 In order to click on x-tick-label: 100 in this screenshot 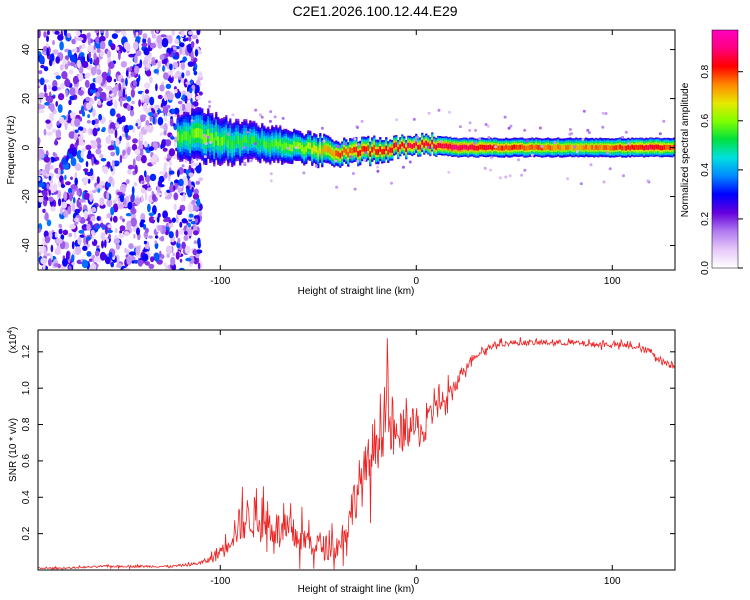, I will do `click(612, 581)`.